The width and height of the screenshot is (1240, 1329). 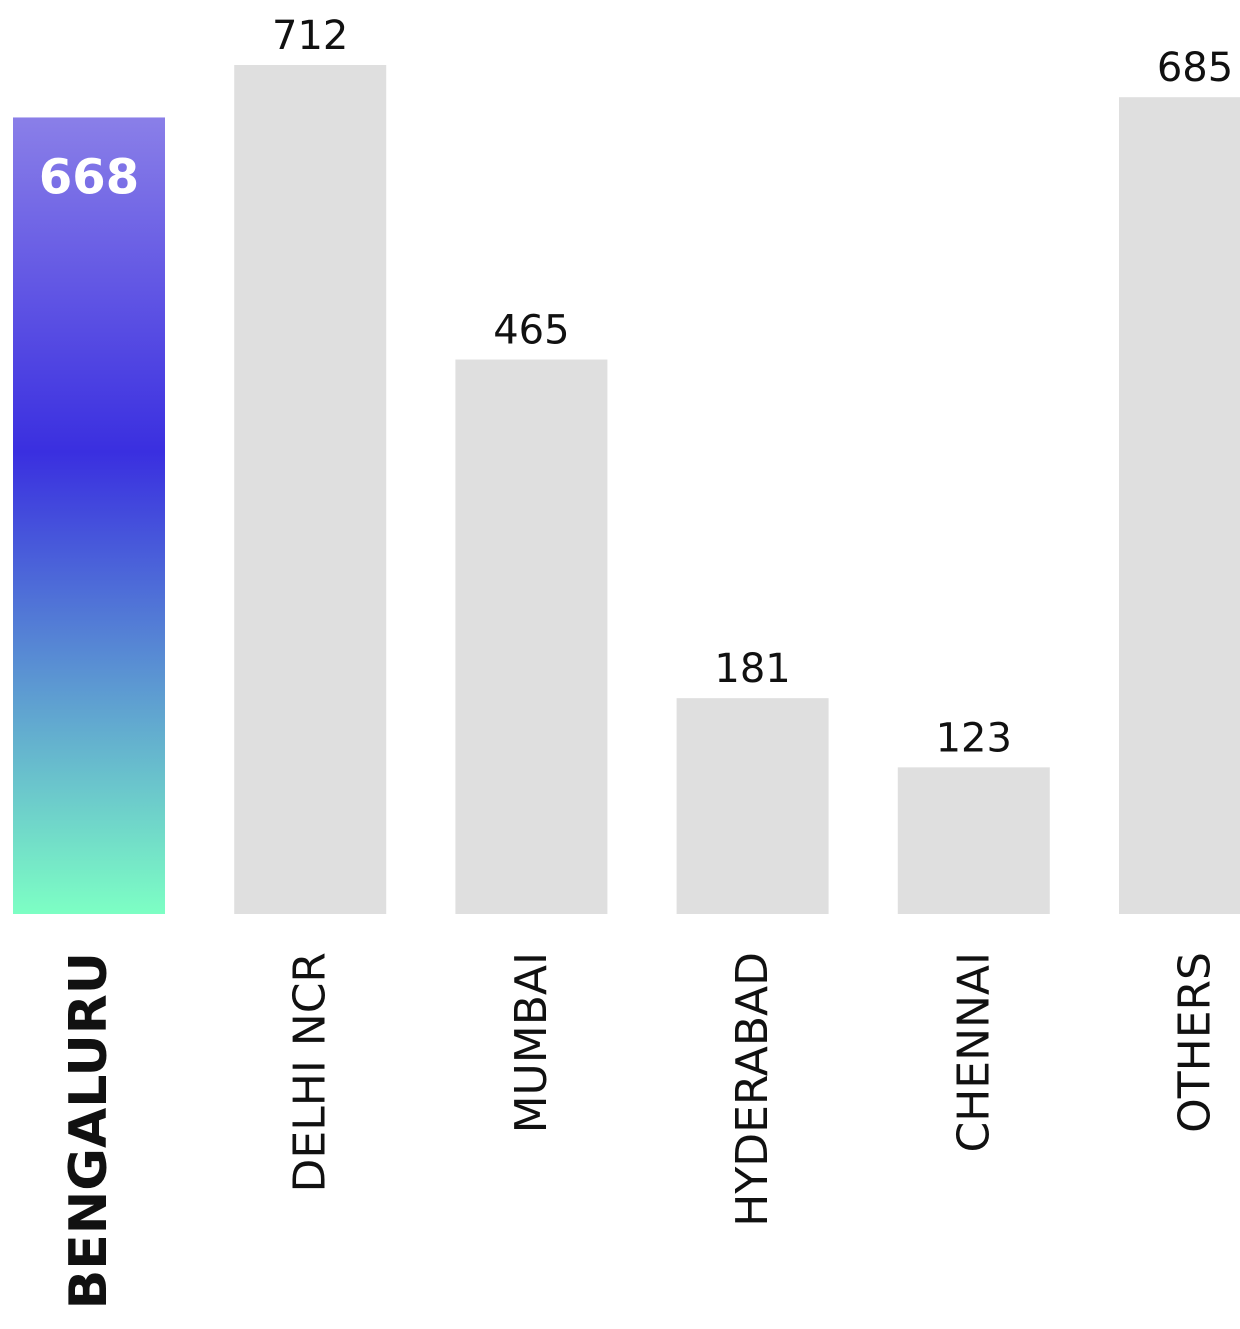 What do you see at coordinates (973, 840) in the screenshot?
I see `bar-chennai` at bounding box center [973, 840].